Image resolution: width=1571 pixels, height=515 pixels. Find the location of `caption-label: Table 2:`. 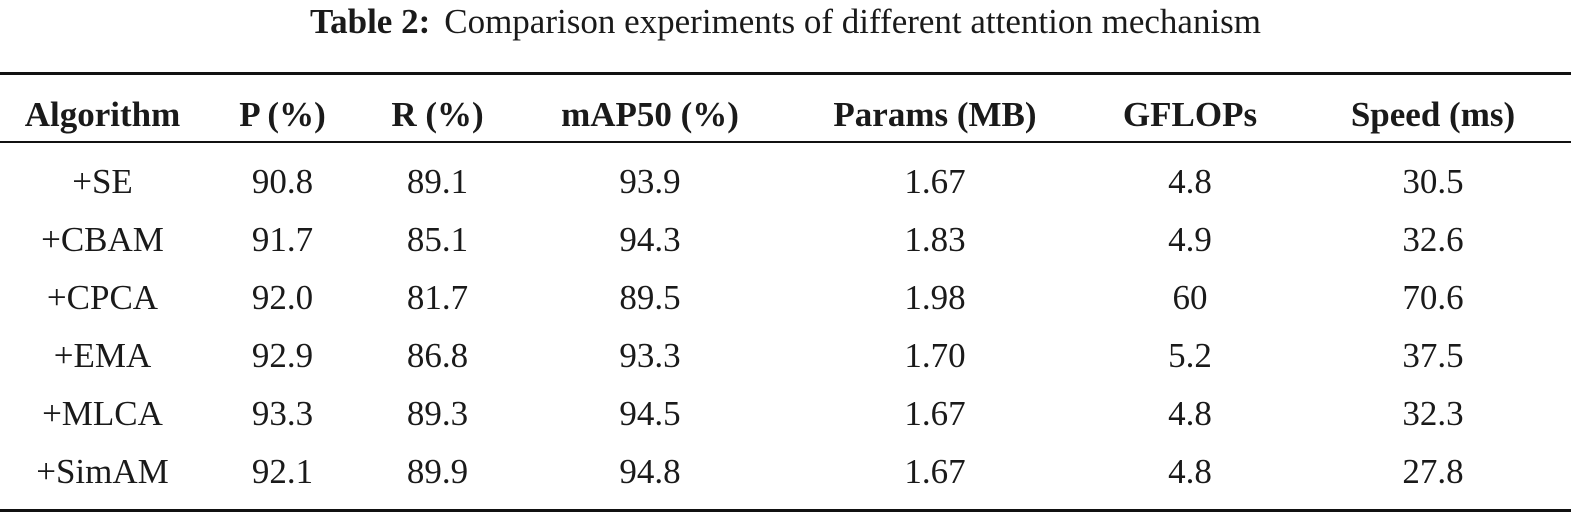

caption-label: Table 2: is located at coordinates (370, 21).